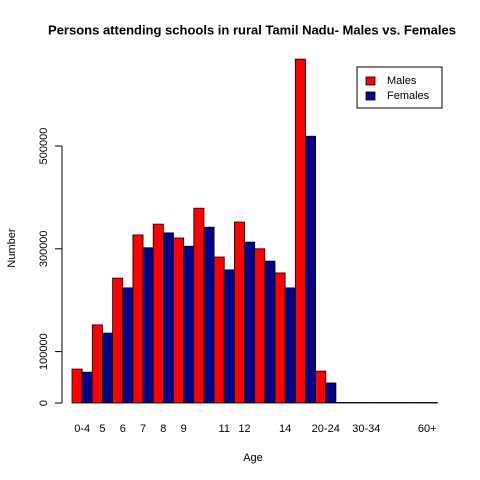  Describe the element at coordinates (102, 429) in the screenshot. I see `x-tick-label: 5` at that location.